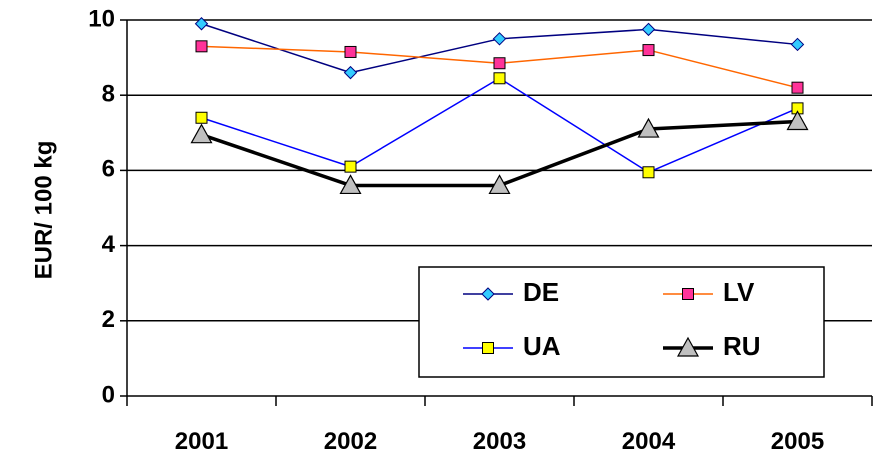 The height and width of the screenshot is (464, 874). I want to click on x-tick-label: 2004, so click(649, 441).